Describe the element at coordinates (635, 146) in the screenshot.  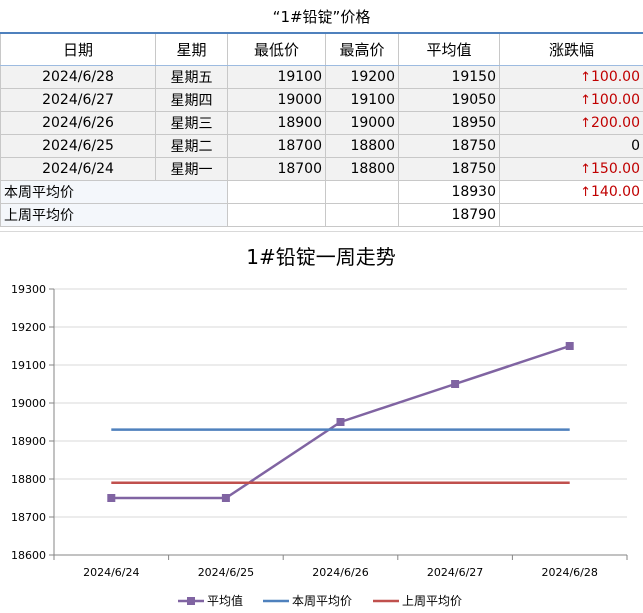
I see `change-value: 0` at that location.